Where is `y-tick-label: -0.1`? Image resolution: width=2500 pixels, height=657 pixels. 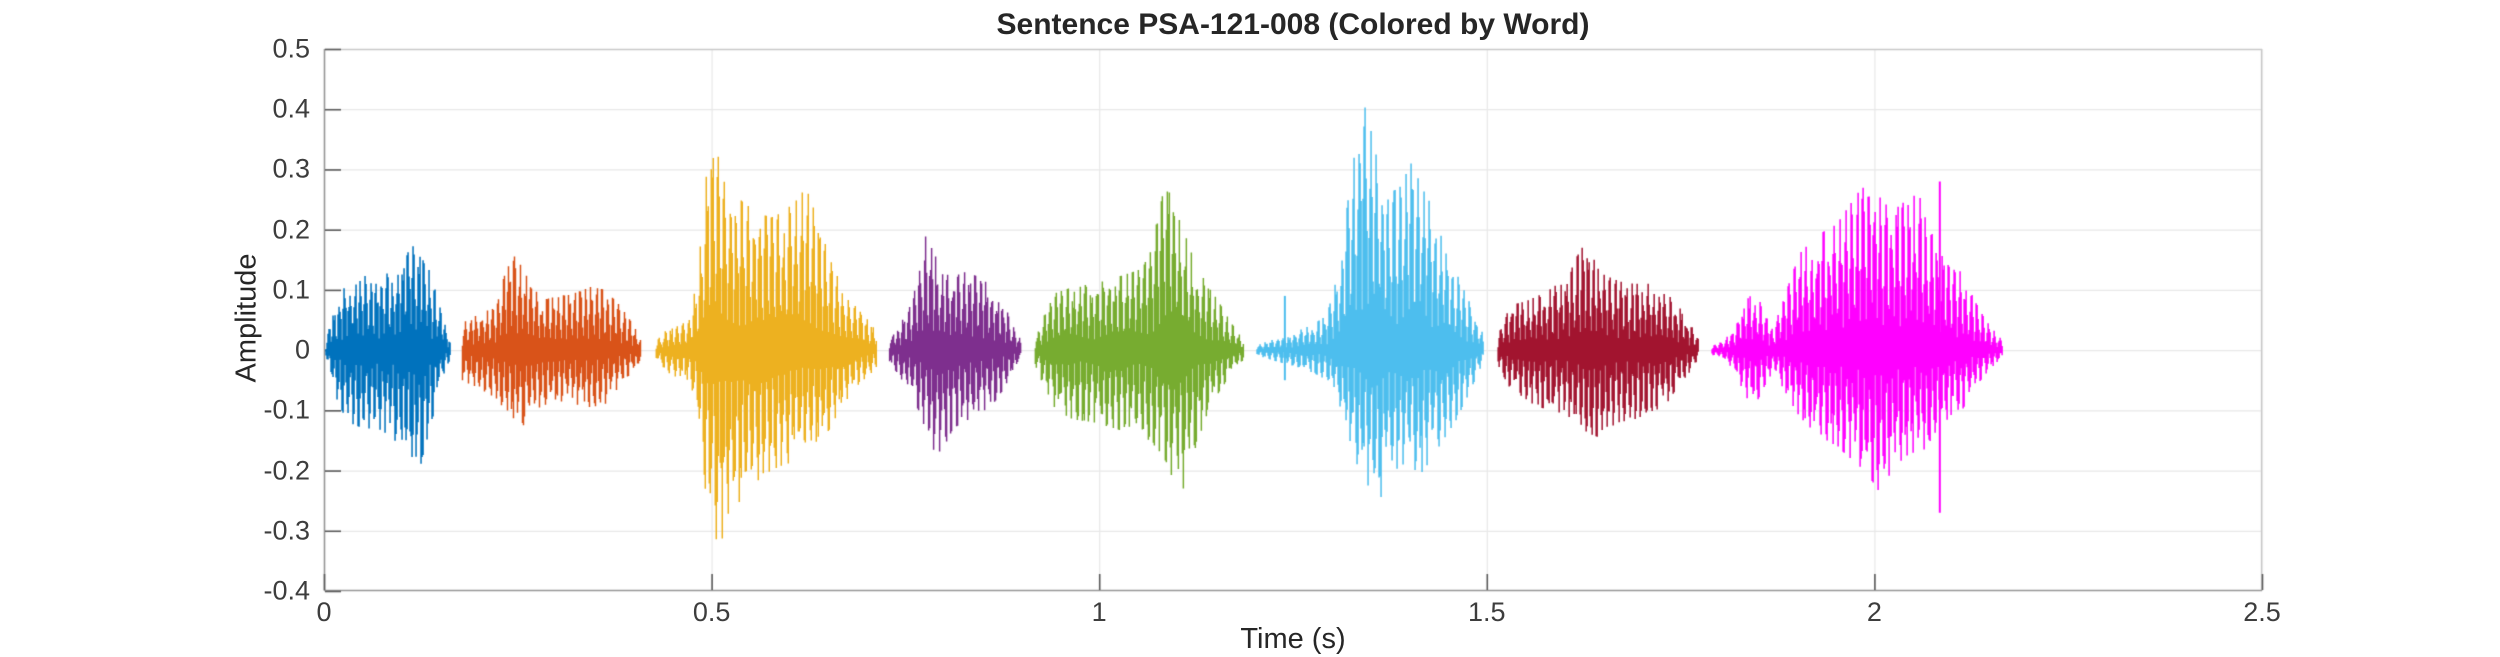
y-tick-label: -0.1 is located at coordinates (286, 409).